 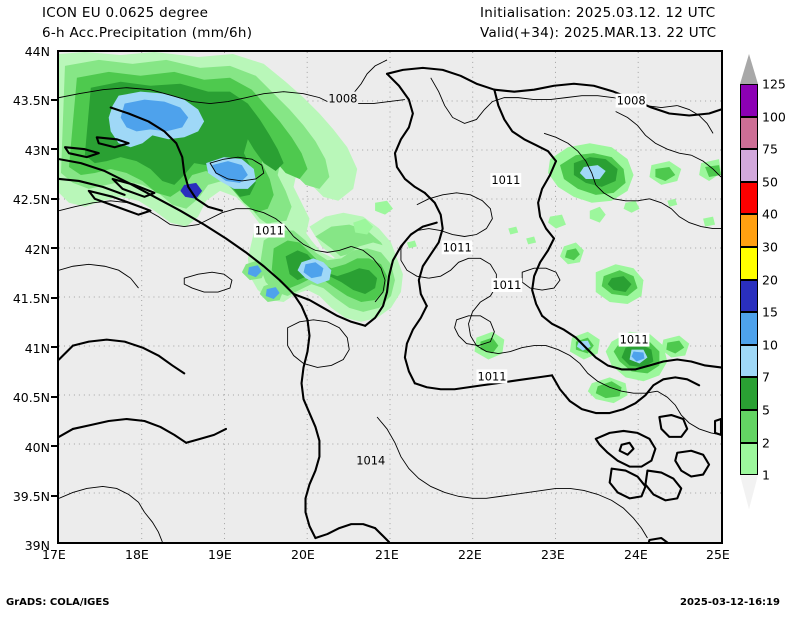 What do you see at coordinates (770, 345) in the screenshot?
I see `colorbar-label-10: 10` at bounding box center [770, 345].